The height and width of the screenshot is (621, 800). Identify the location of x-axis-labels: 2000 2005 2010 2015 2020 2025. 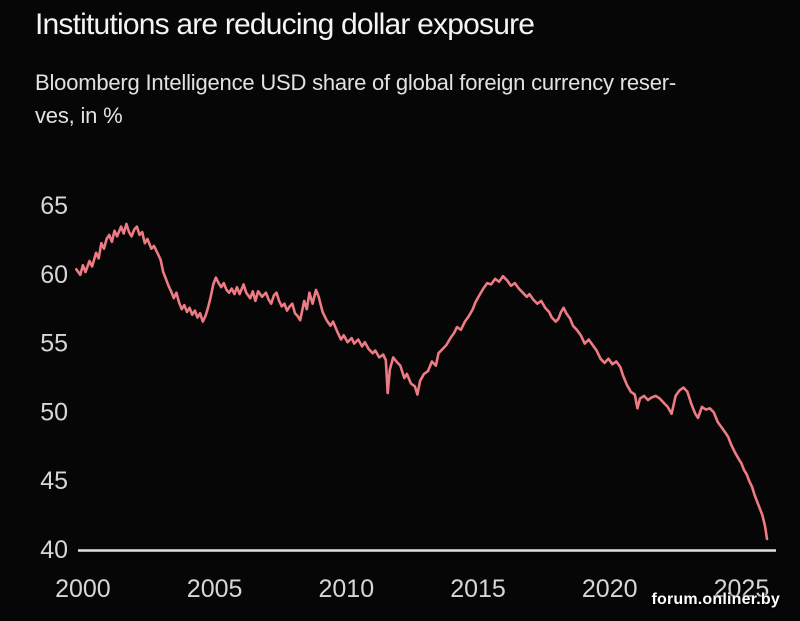
(412, 589).